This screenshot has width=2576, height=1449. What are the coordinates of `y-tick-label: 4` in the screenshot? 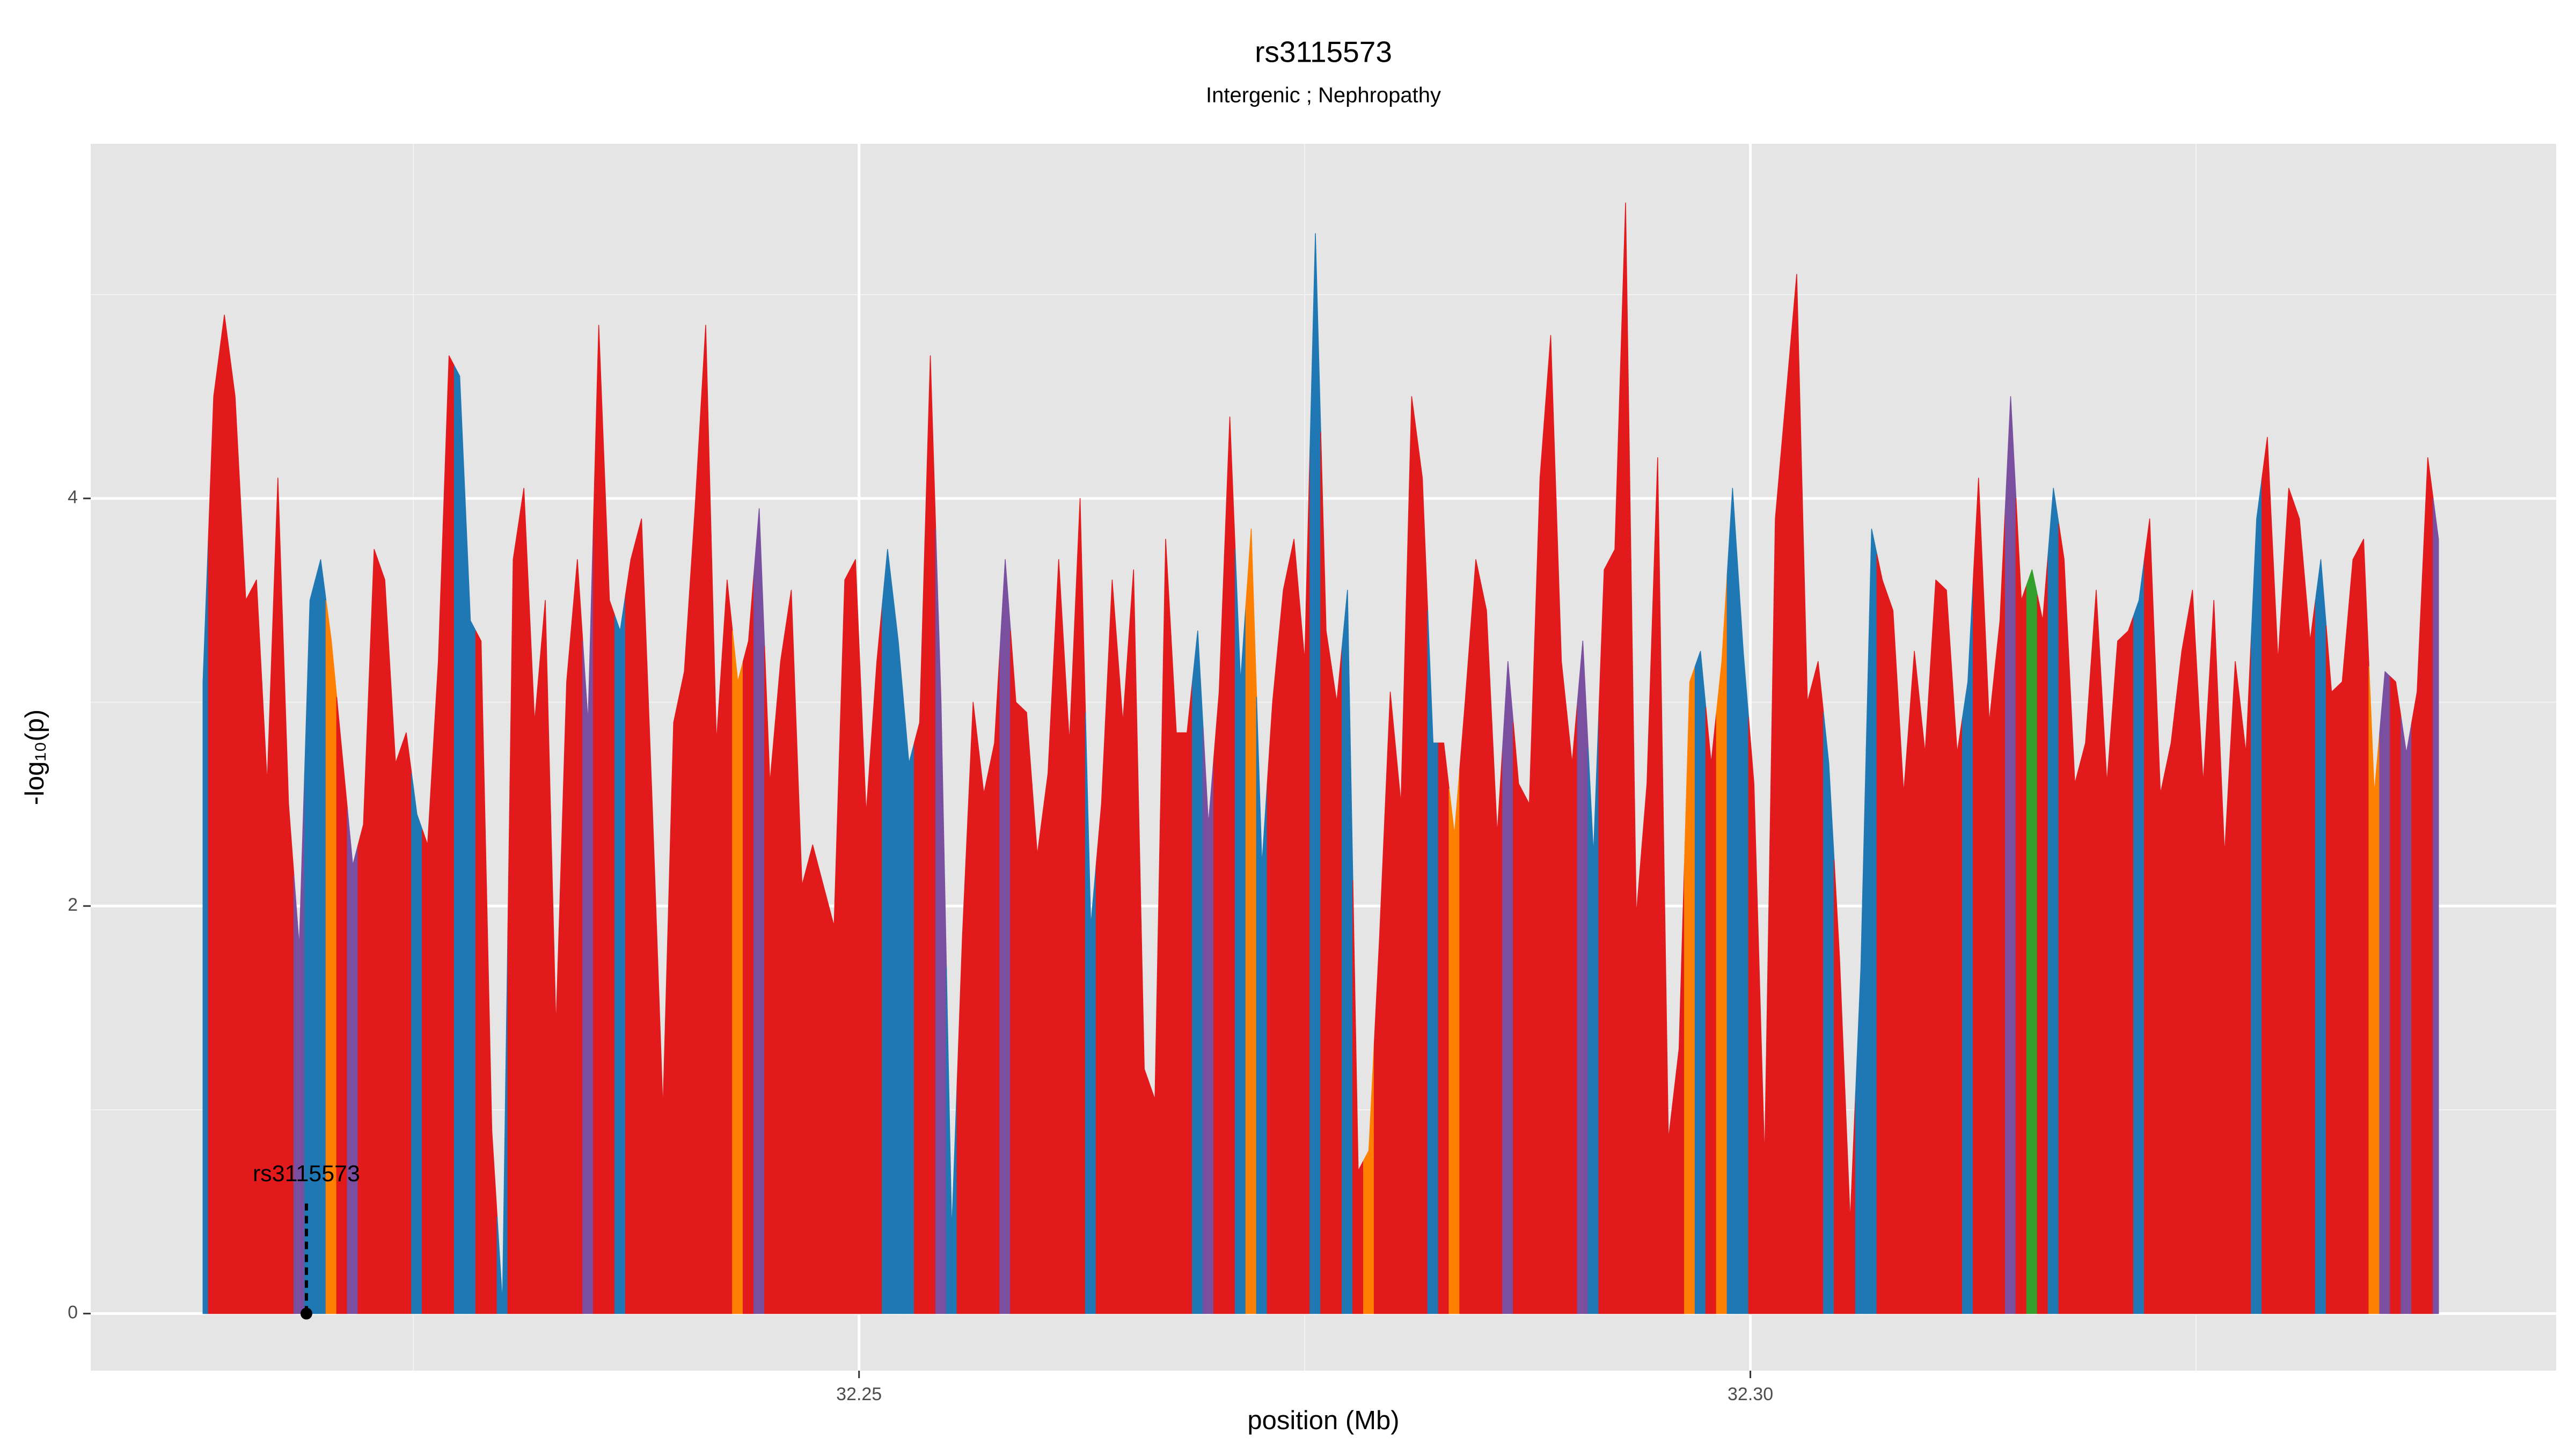 It's located at (73, 497).